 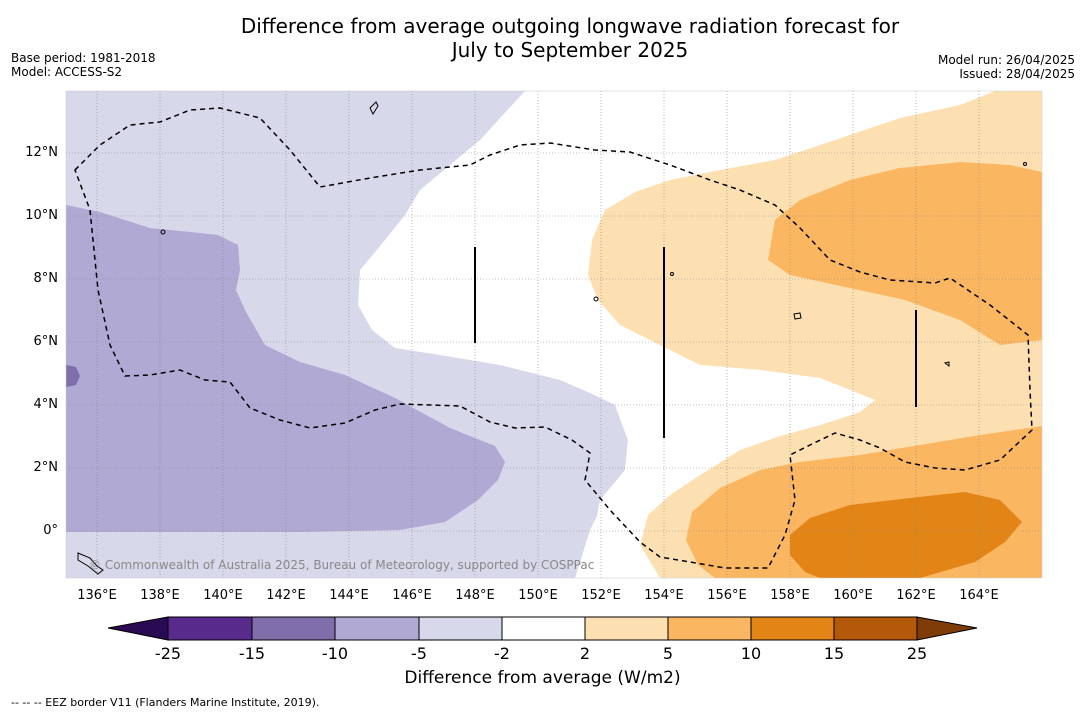 What do you see at coordinates (1017, 74) in the screenshot?
I see `issued-date: Issued: 28/04/2025` at bounding box center [1017, 74].